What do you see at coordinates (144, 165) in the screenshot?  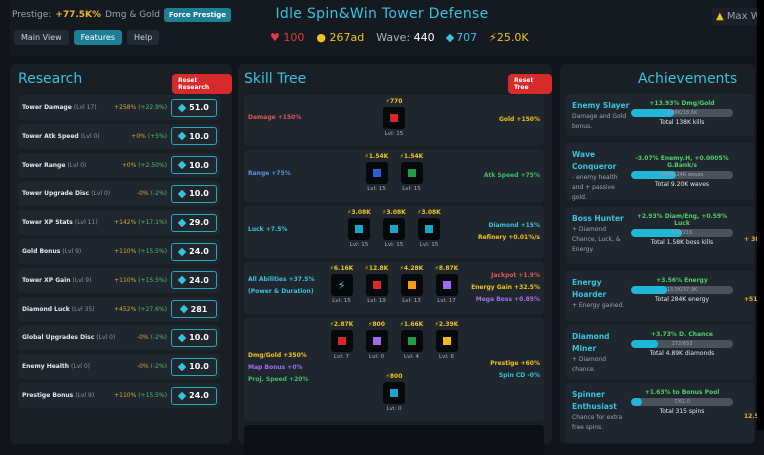 I see `research-effect: +0% (+2.50%)` at bounding box center [144, 165].